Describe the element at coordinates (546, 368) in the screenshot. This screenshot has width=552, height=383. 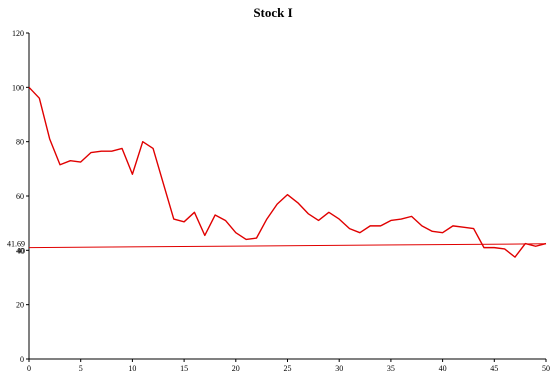
I see `x-tick-label: 50` at that location.